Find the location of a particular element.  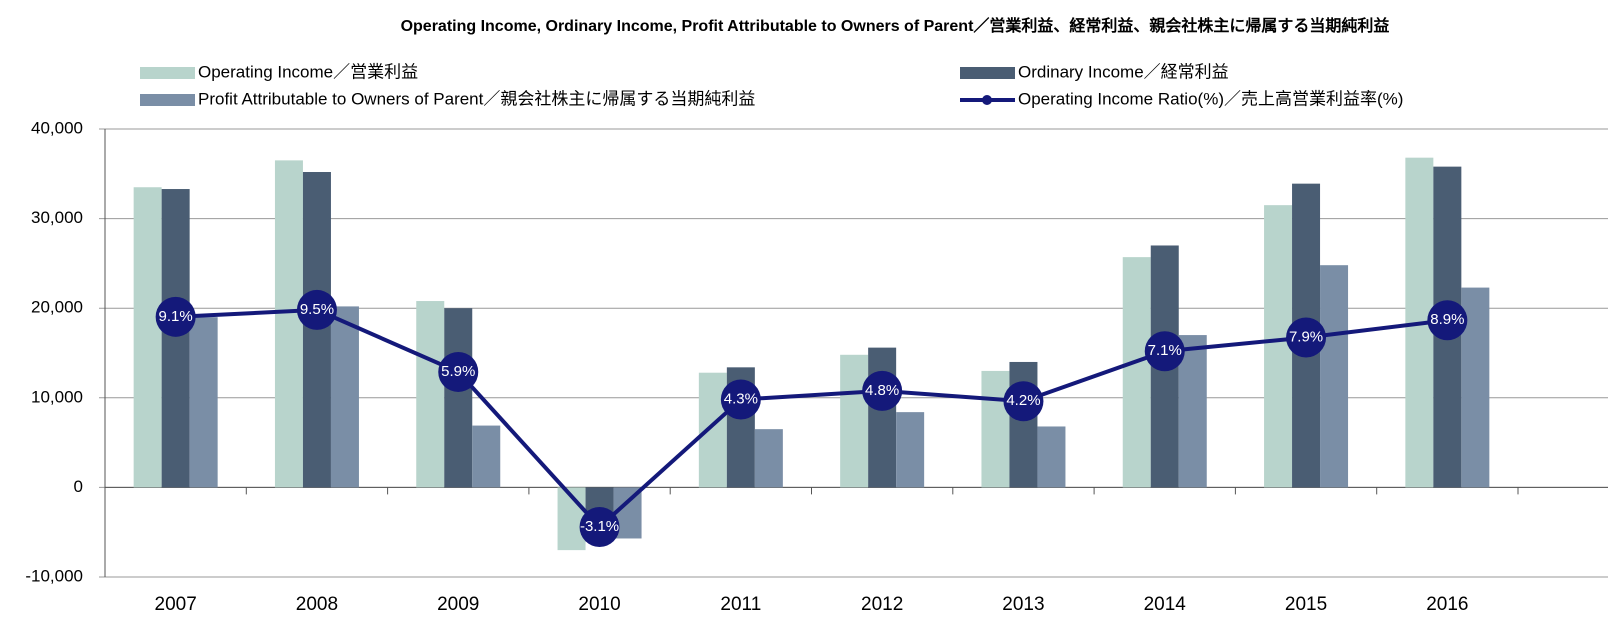

data-label: 4.8% is located at coordinates (882, 390).